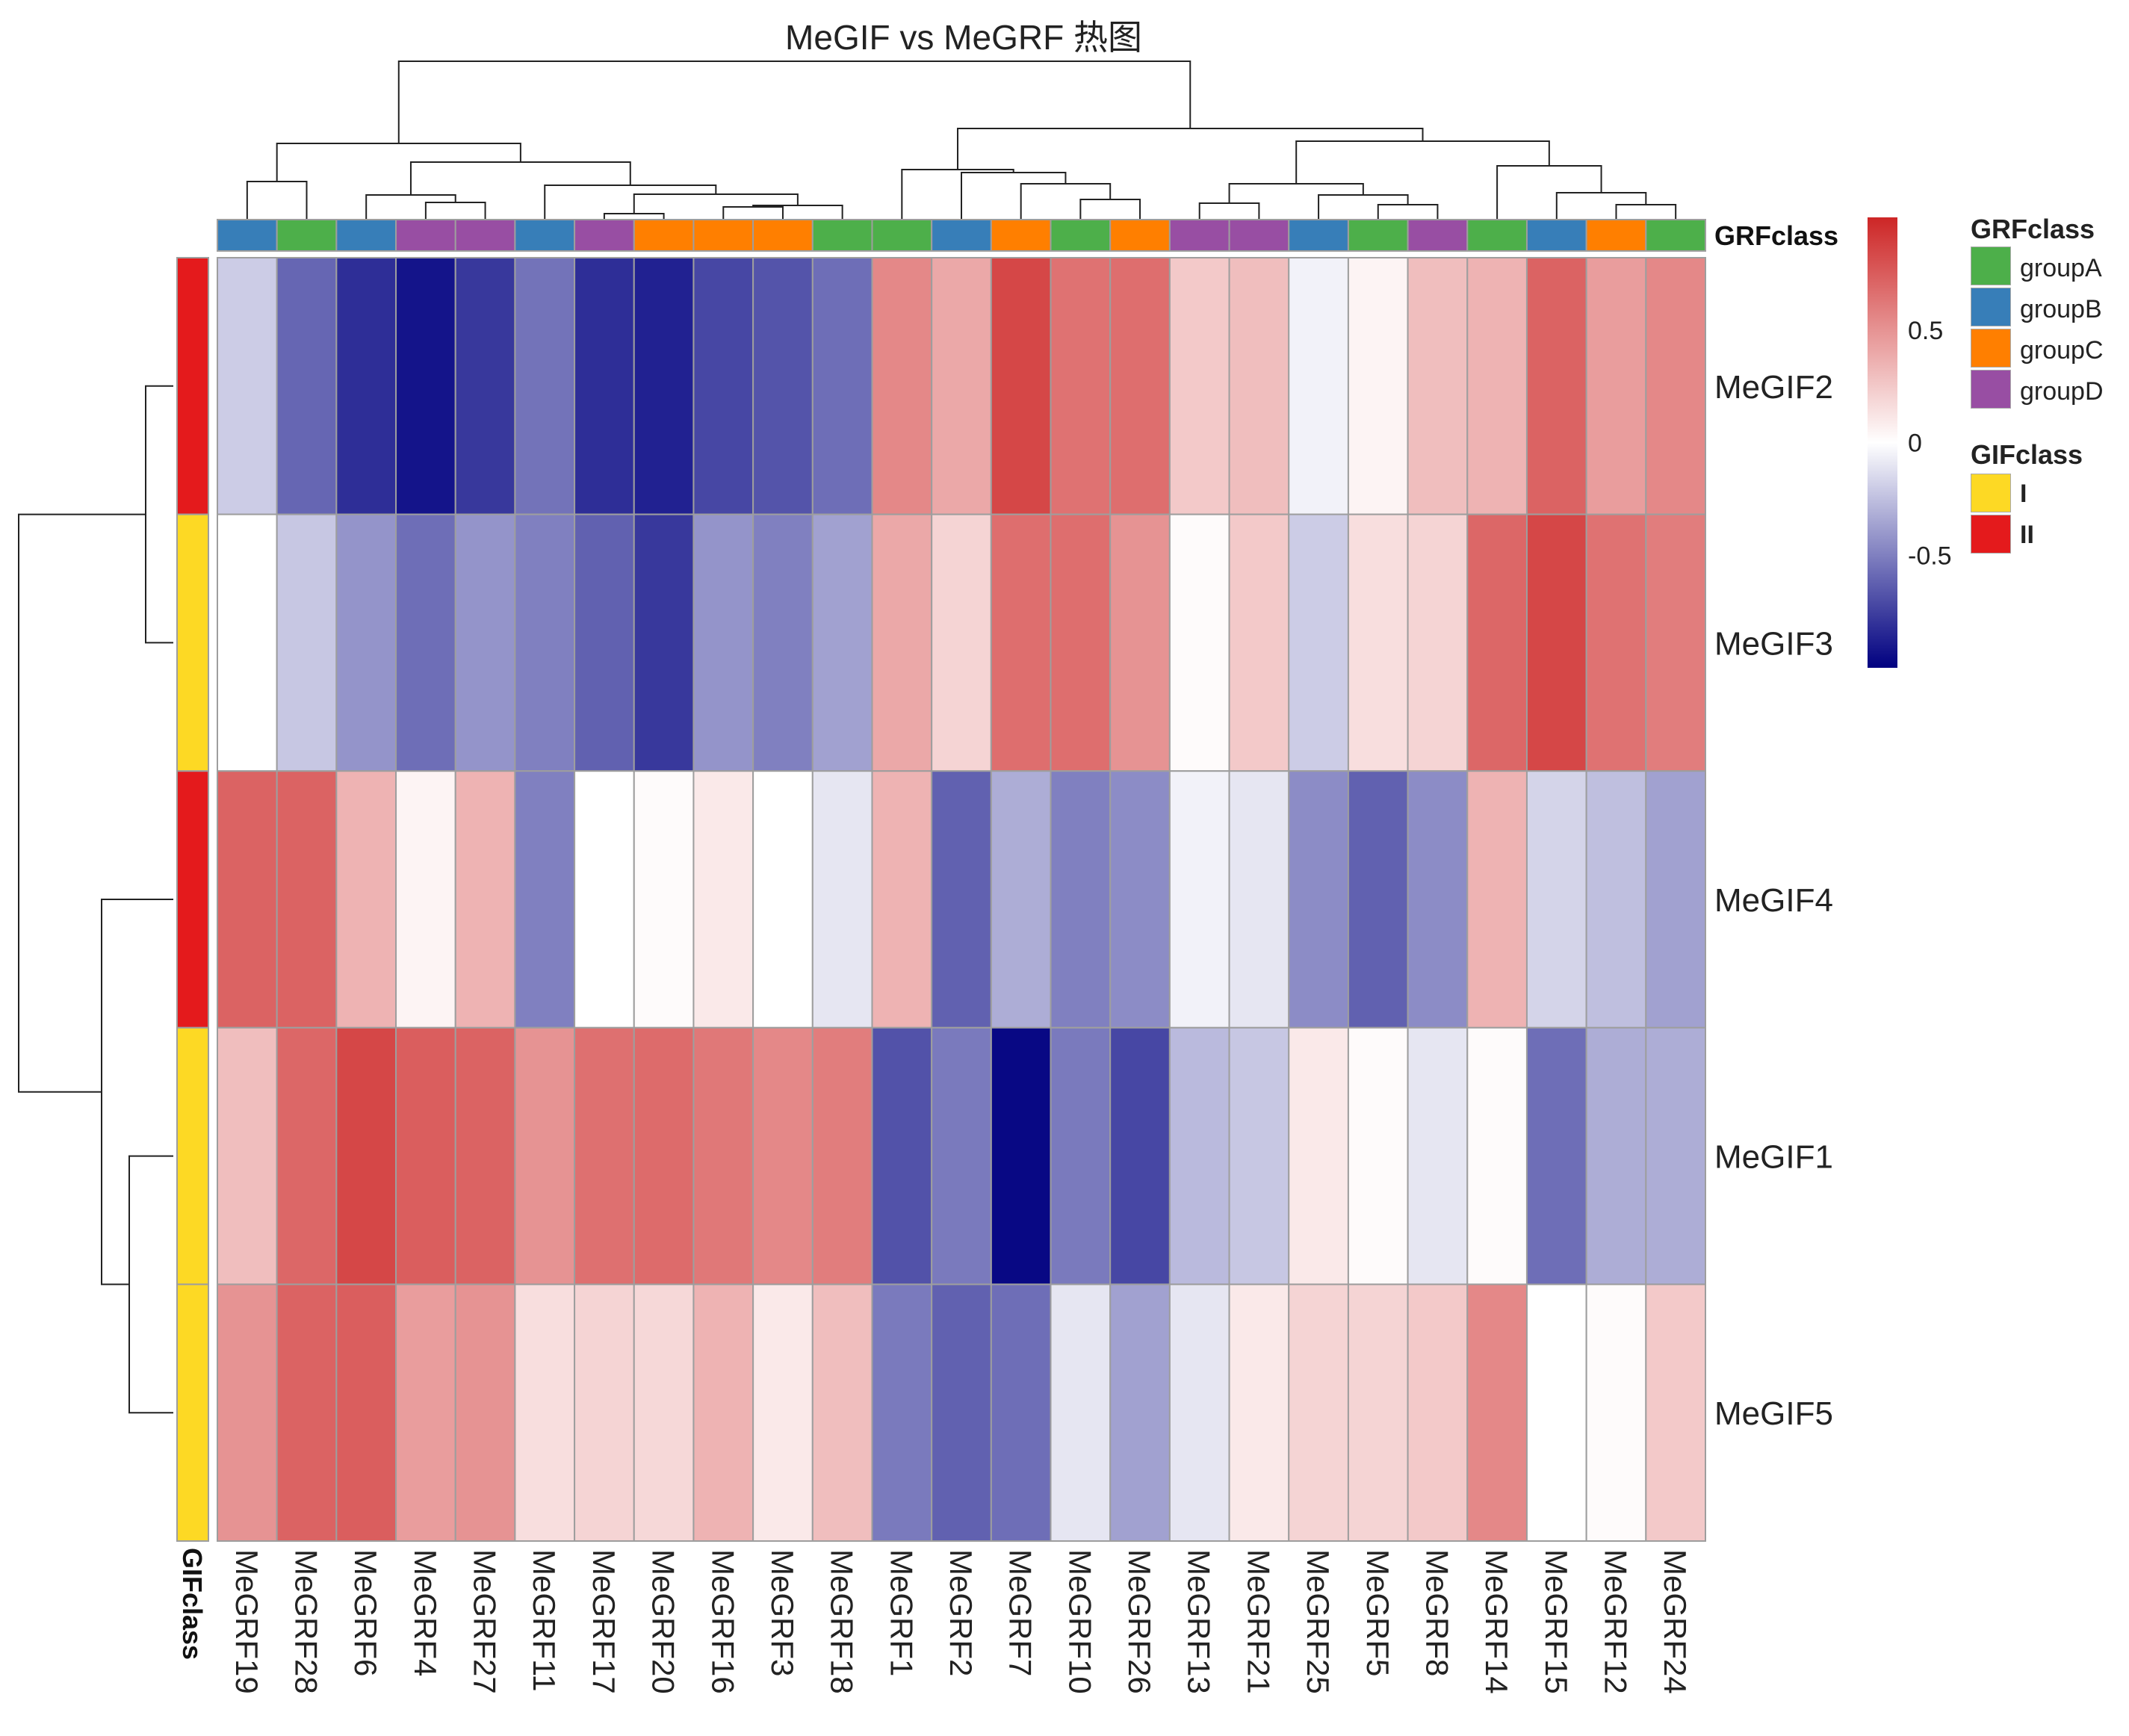 This screenshot has width=2129, height=1736. I want to click on column-label: MeGRF3, so click(782, 1612).